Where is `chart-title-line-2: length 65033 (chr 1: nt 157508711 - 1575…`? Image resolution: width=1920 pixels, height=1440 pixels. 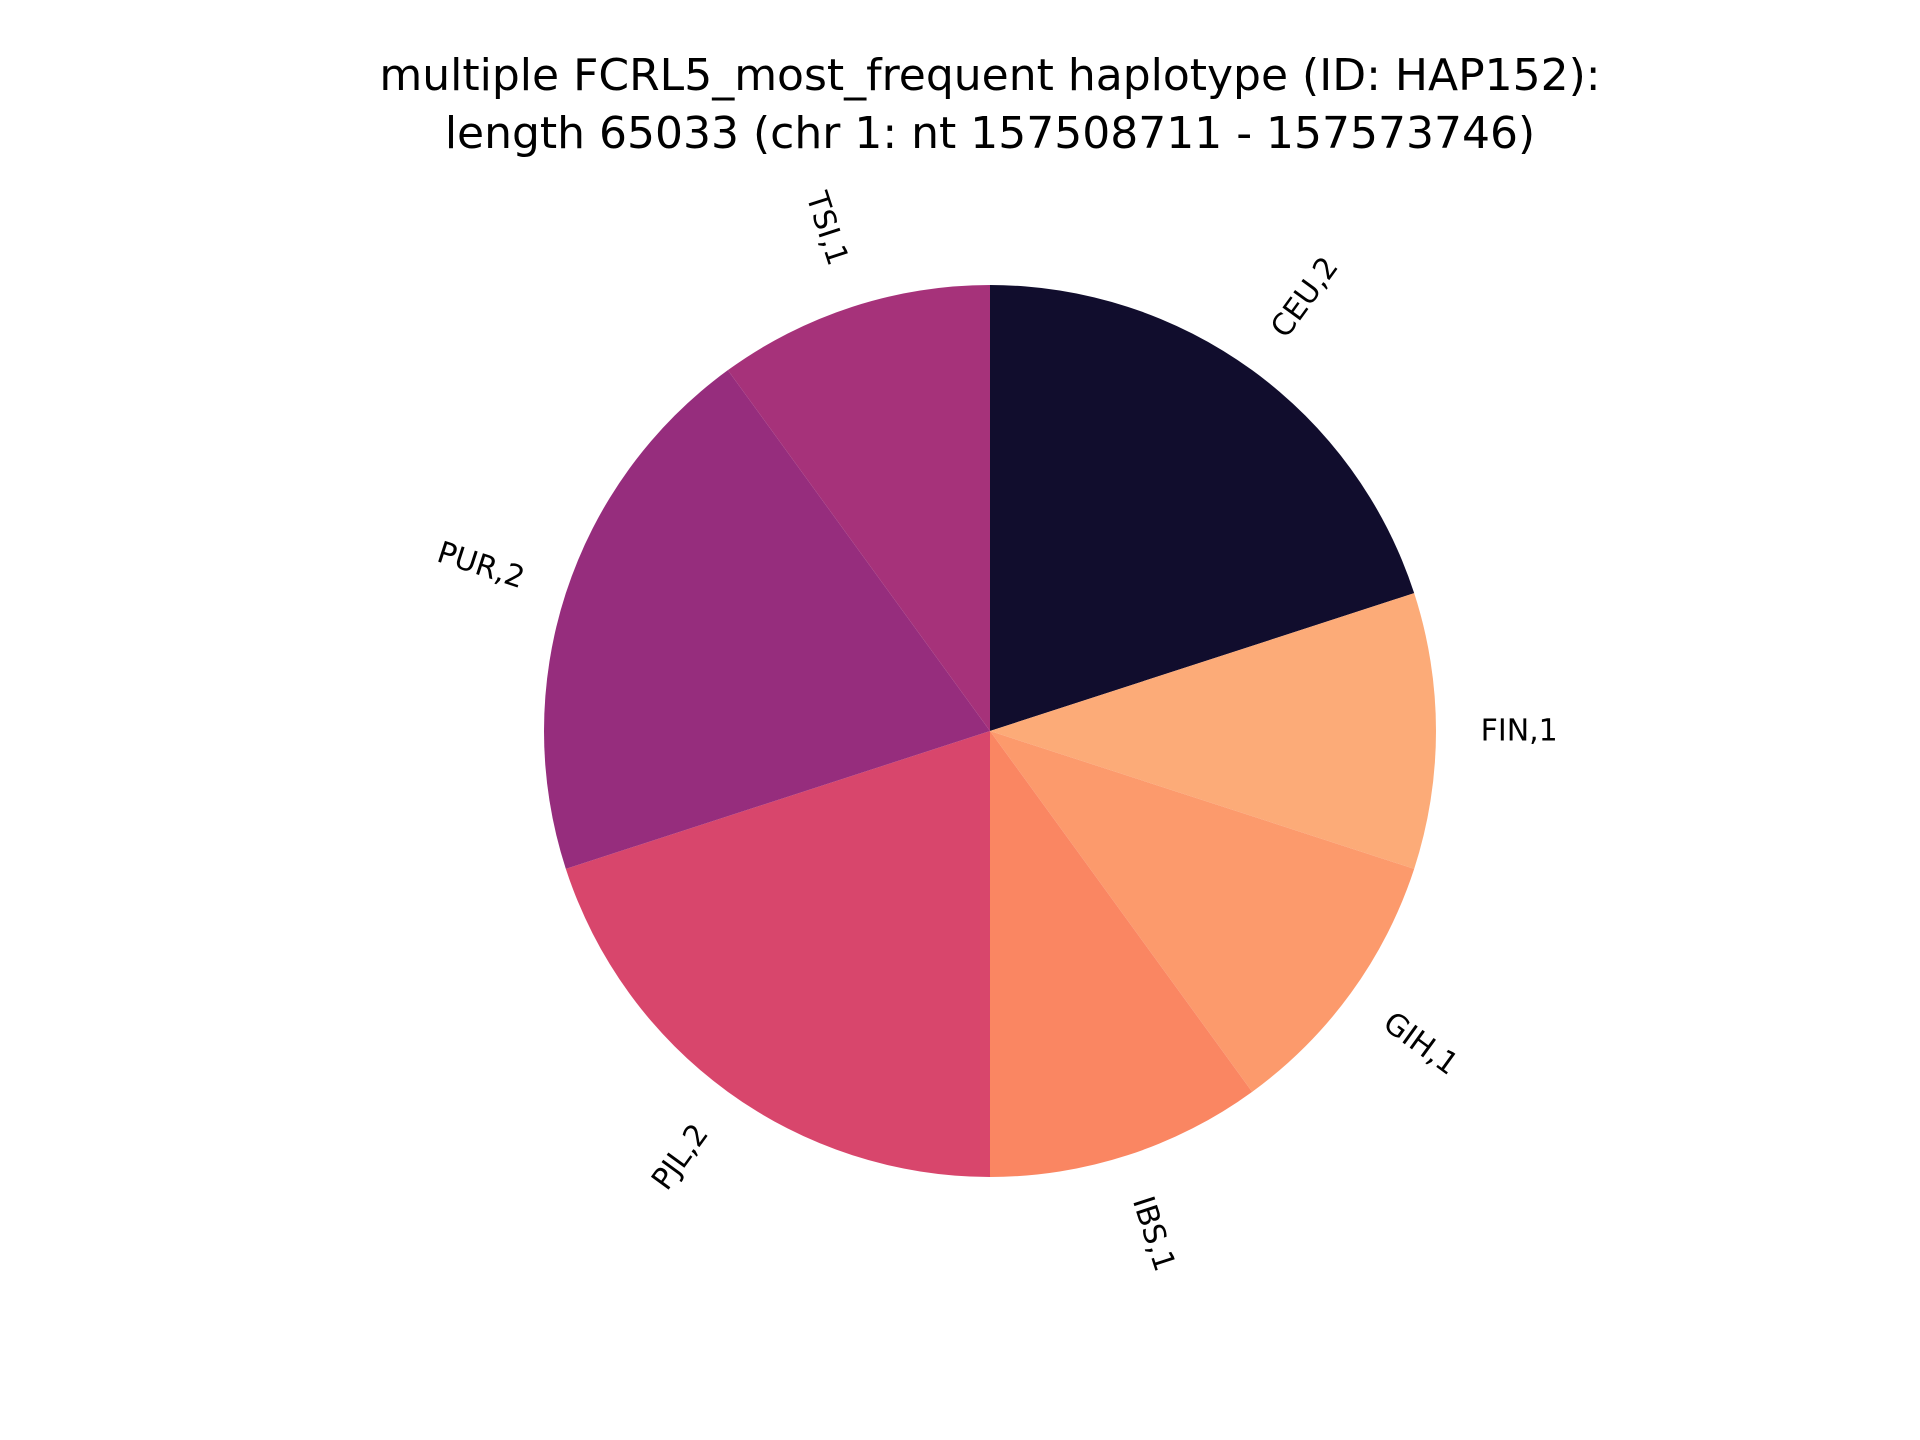 chart-title-line-2: length 65033 (chr 1: nt 157508711 - 1575… is located at coordinates (990, 133).